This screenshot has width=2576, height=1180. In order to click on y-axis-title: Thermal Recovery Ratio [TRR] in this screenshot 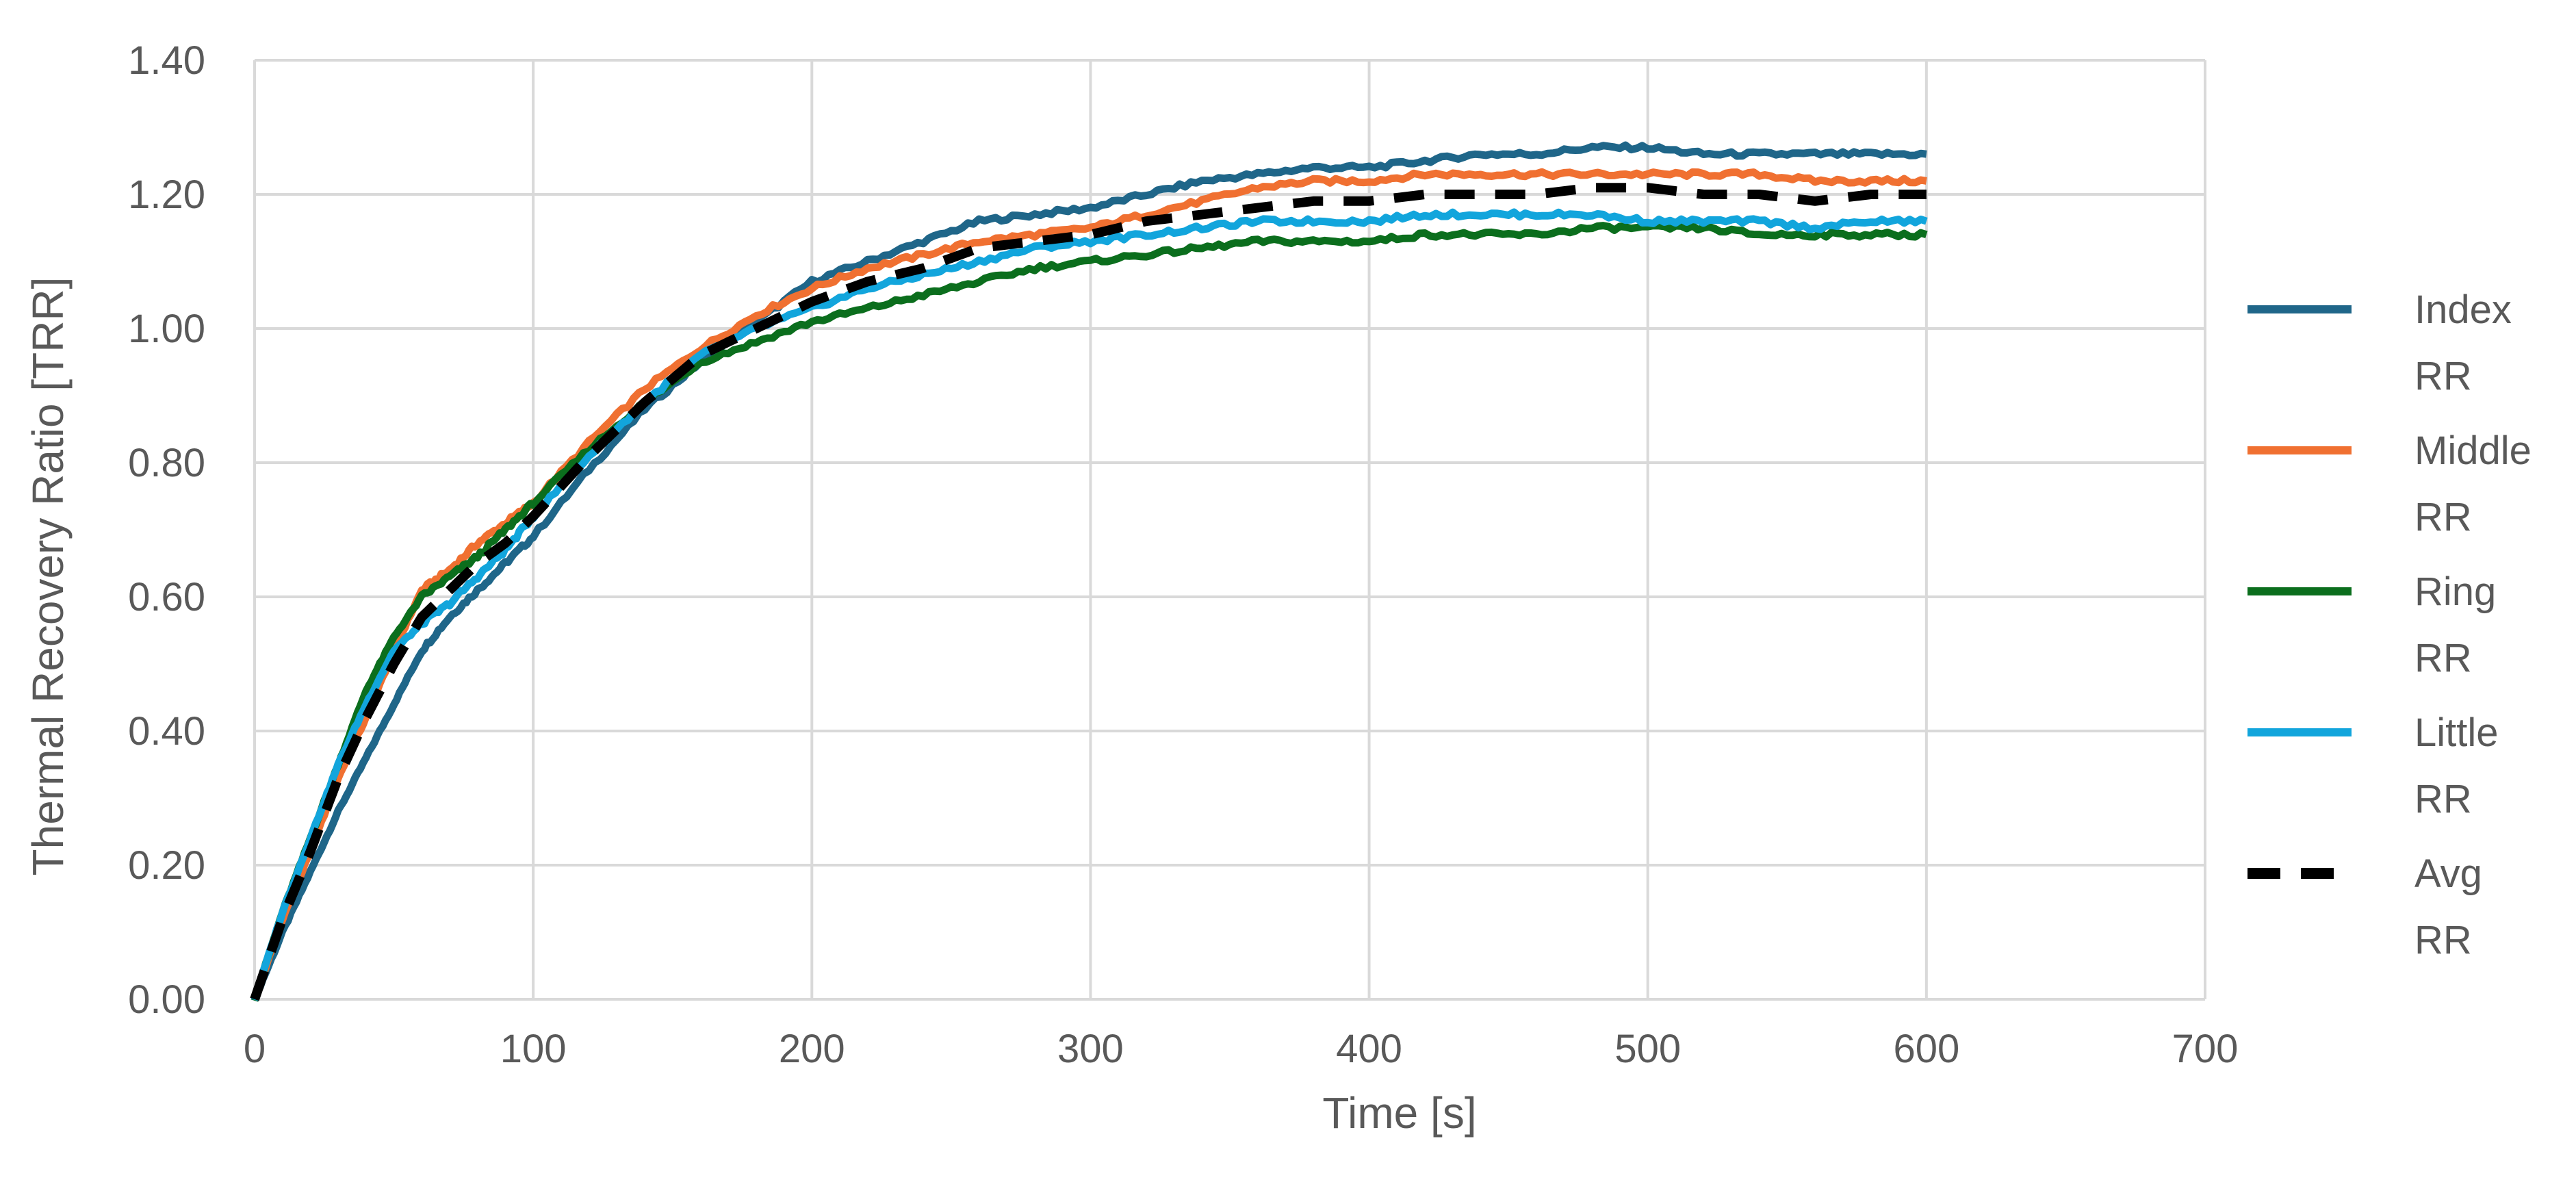, I will do `click(48, 576)`.